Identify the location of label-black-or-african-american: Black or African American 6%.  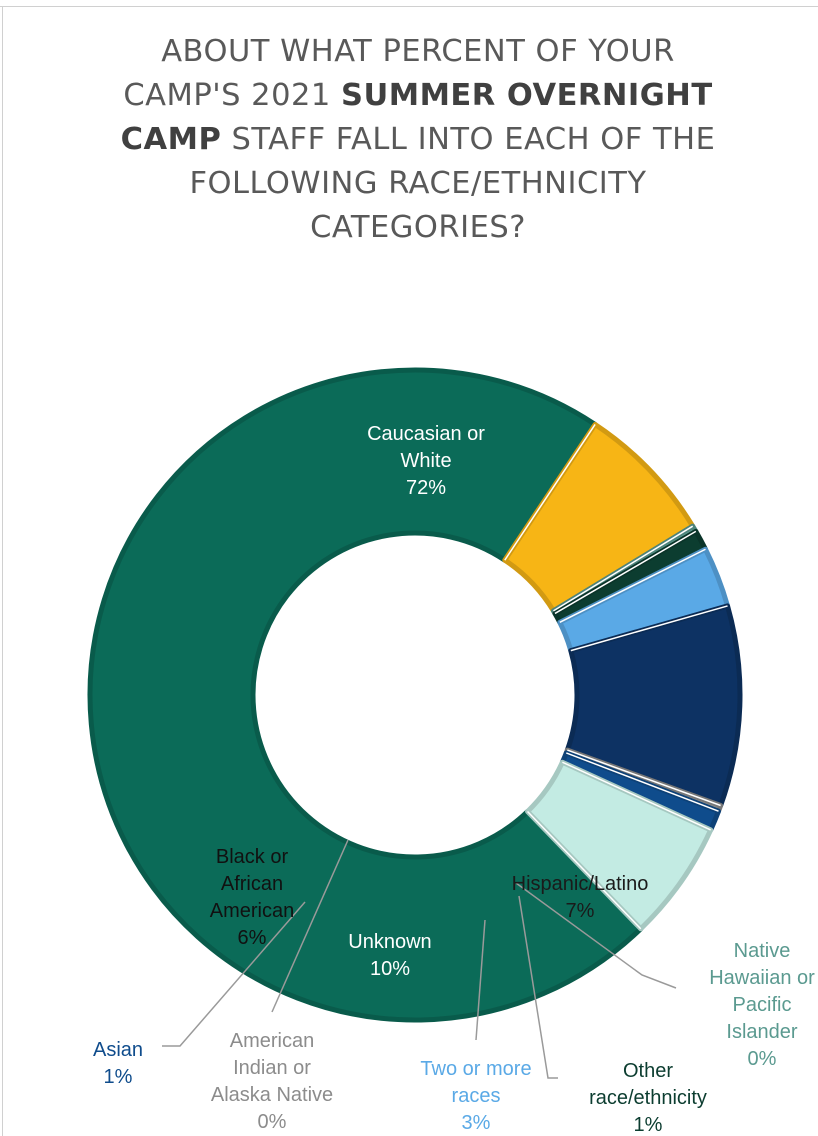
(252, 897).